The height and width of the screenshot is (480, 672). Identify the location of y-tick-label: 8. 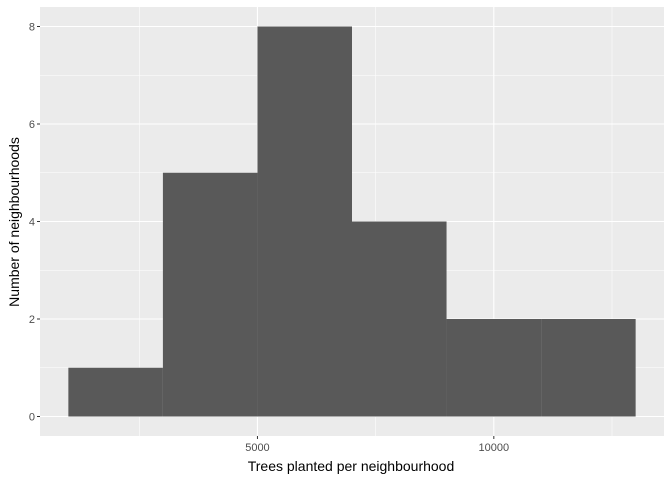
(32, 28).